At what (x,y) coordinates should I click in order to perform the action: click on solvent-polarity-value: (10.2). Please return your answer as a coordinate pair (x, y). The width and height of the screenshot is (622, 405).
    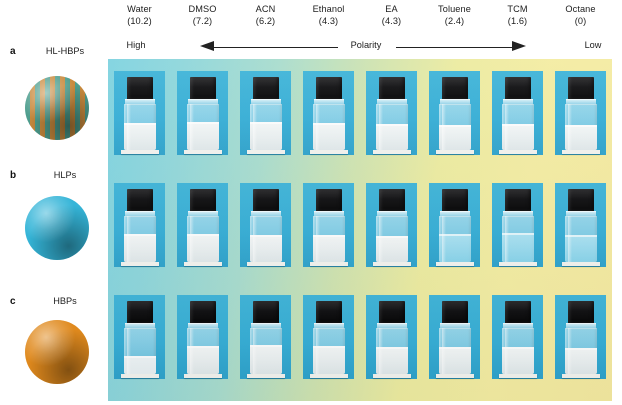
    Looking at the image, I should click on (139, 21).